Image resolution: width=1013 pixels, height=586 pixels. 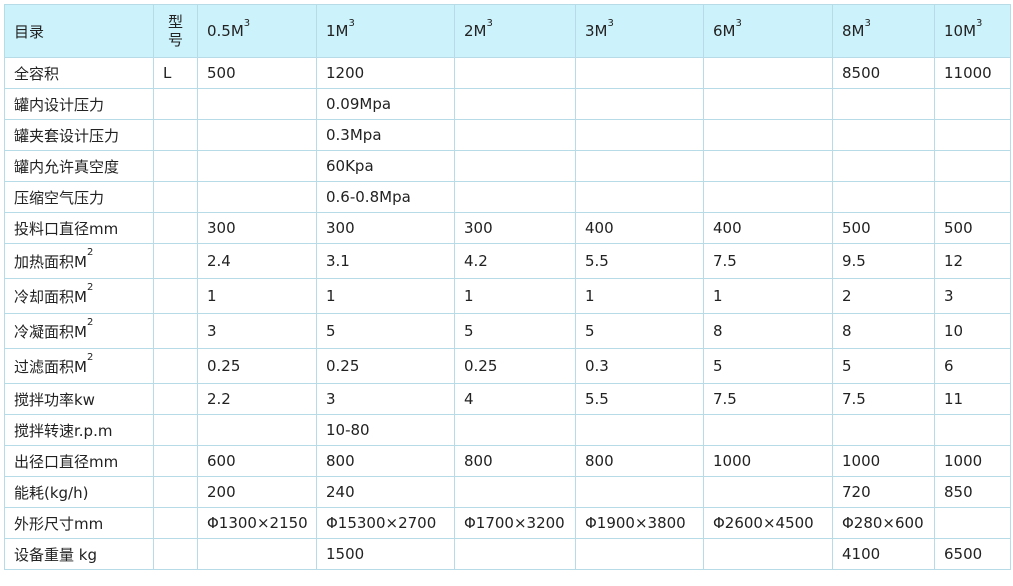 What do you see at coordinates (59, 523) in the screenshot?
I see `row-label-text: 外形尺寸mm` at bounding box center [59, 523].